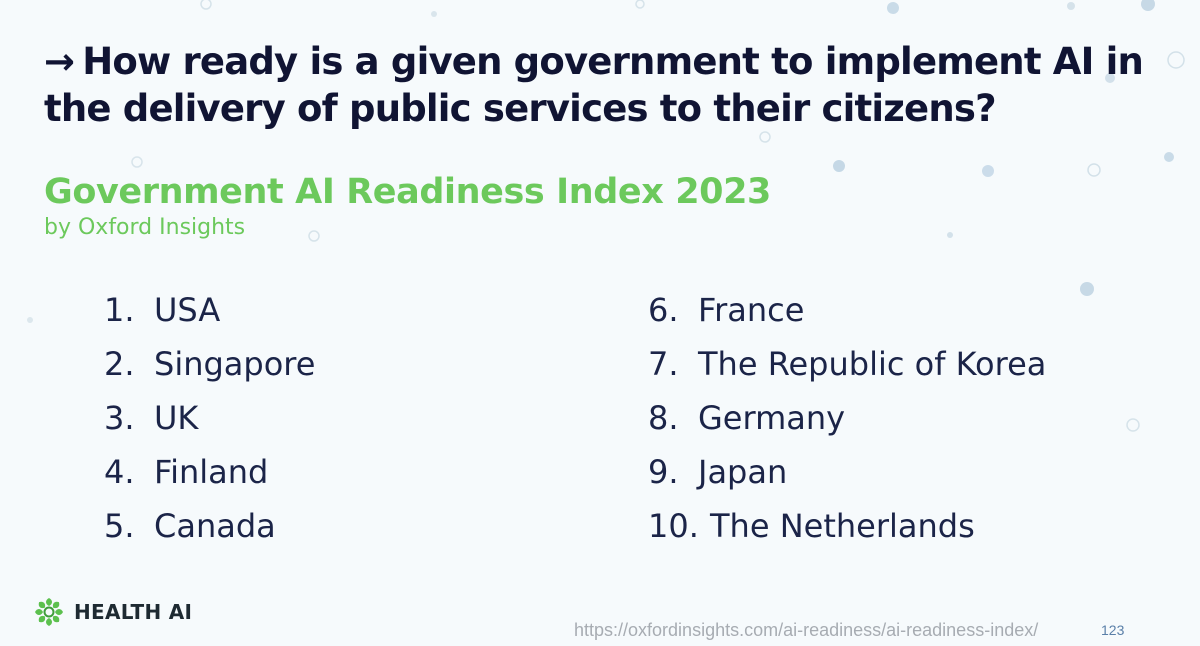 The width and height of the screenshot is (1200, 646). I want to click on rank-number: 10., so click(673, 526).